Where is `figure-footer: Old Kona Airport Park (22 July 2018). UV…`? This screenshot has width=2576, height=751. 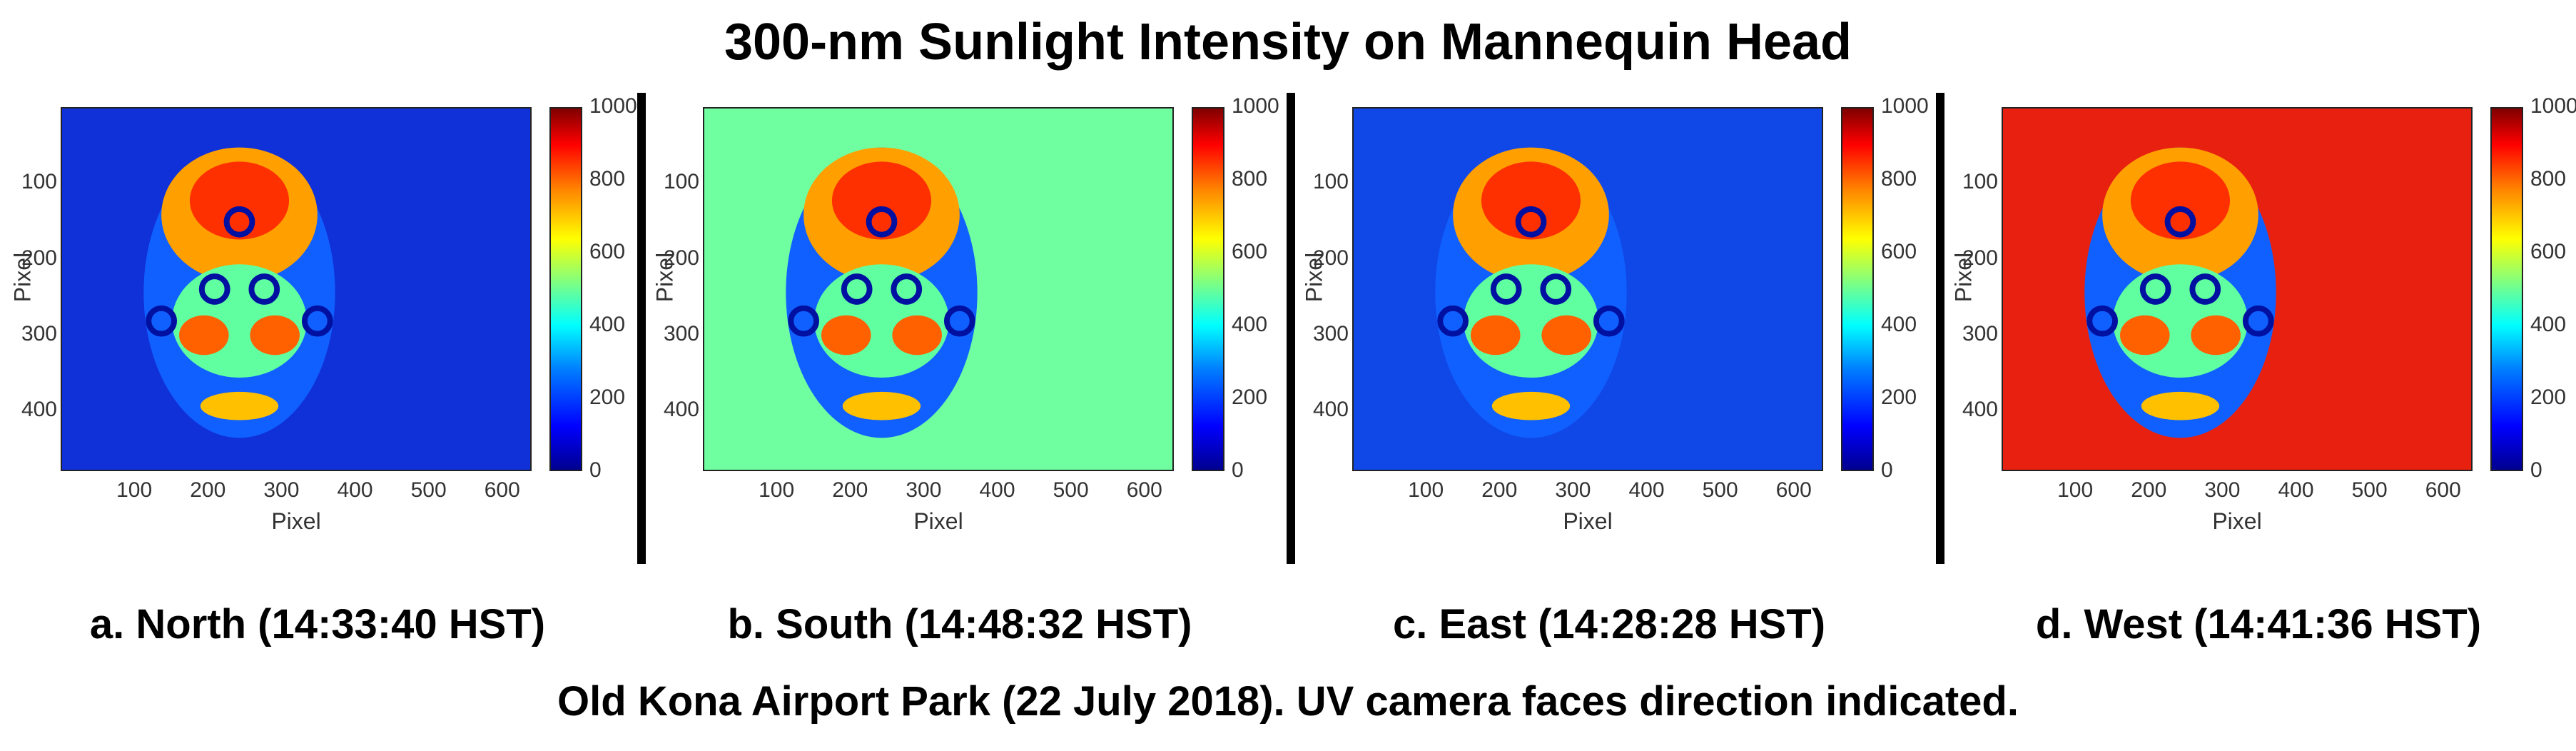 figure-footer: Old Kona Airport Park (22 July 2018). UV… is located at coordinates (1288, 701).